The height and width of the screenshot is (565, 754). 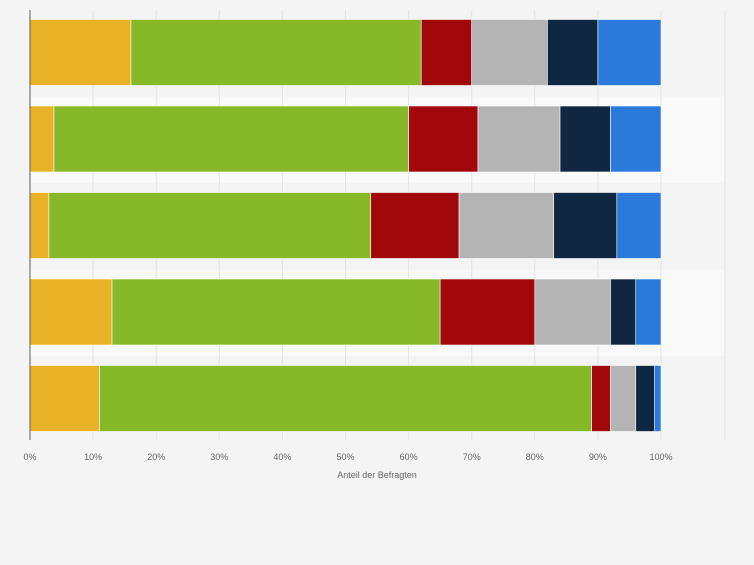 I want to click on bar-segment-r2-s3, so click(x=443, y=139).